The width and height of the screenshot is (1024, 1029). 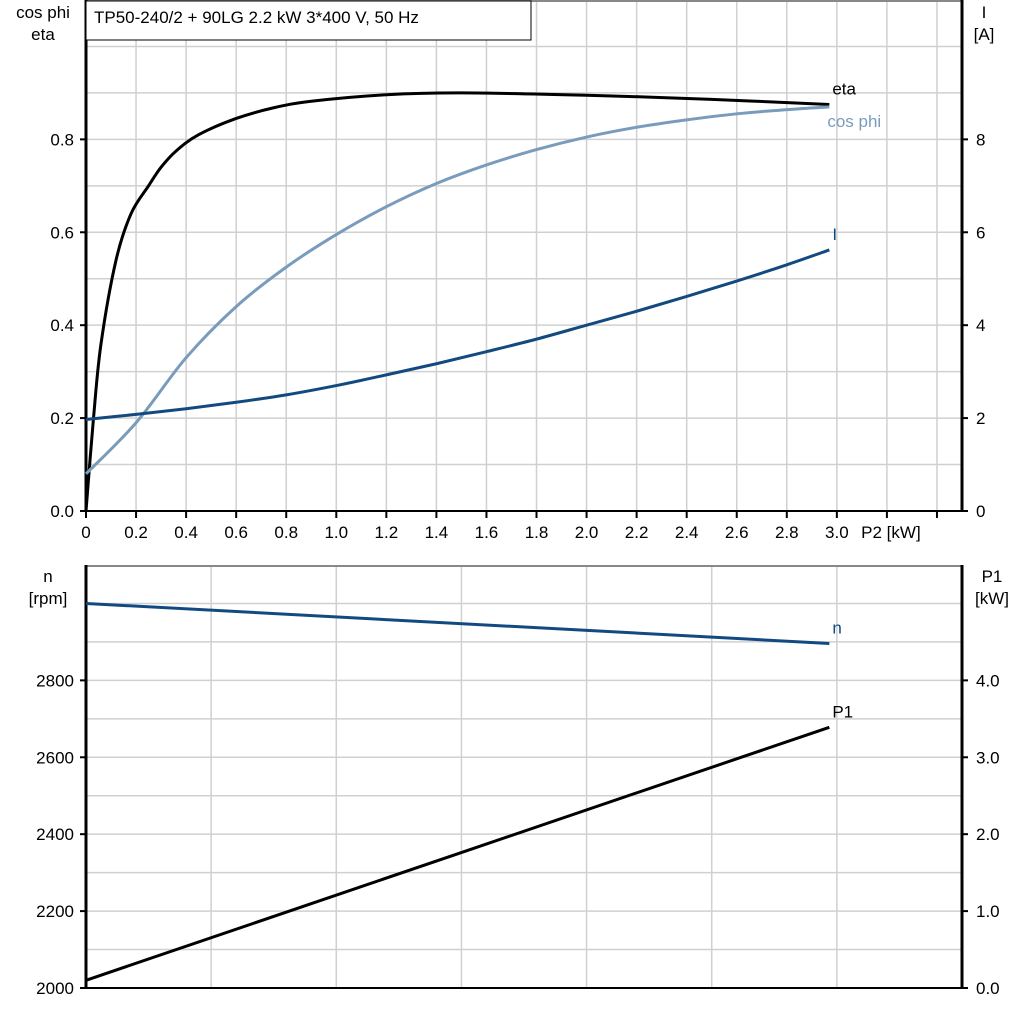 What do you see at coordinates (988, 834) in the screenshot?
I see `y-tick-label-right: 2.0` at bounding box center [988, 834].